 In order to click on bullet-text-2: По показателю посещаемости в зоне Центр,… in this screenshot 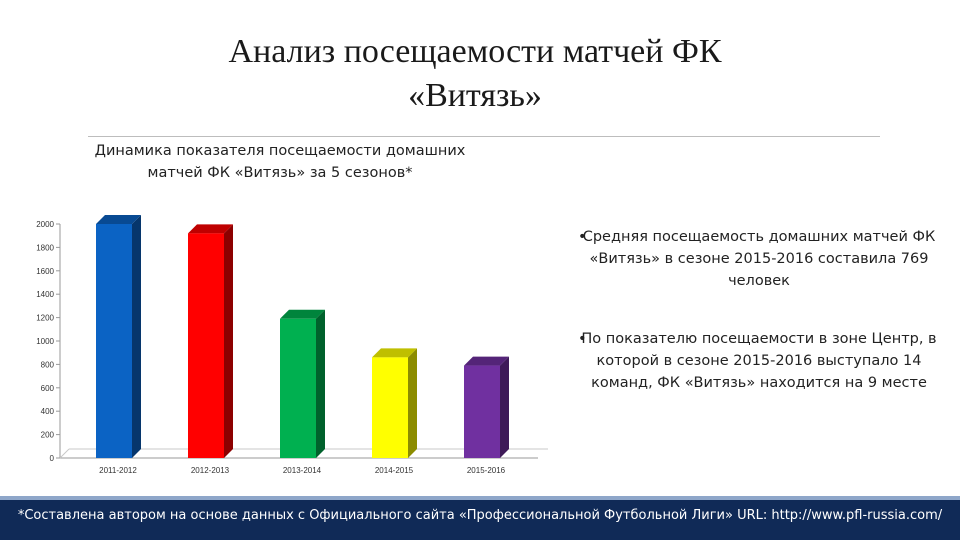, I will do `click(759, 361)`.